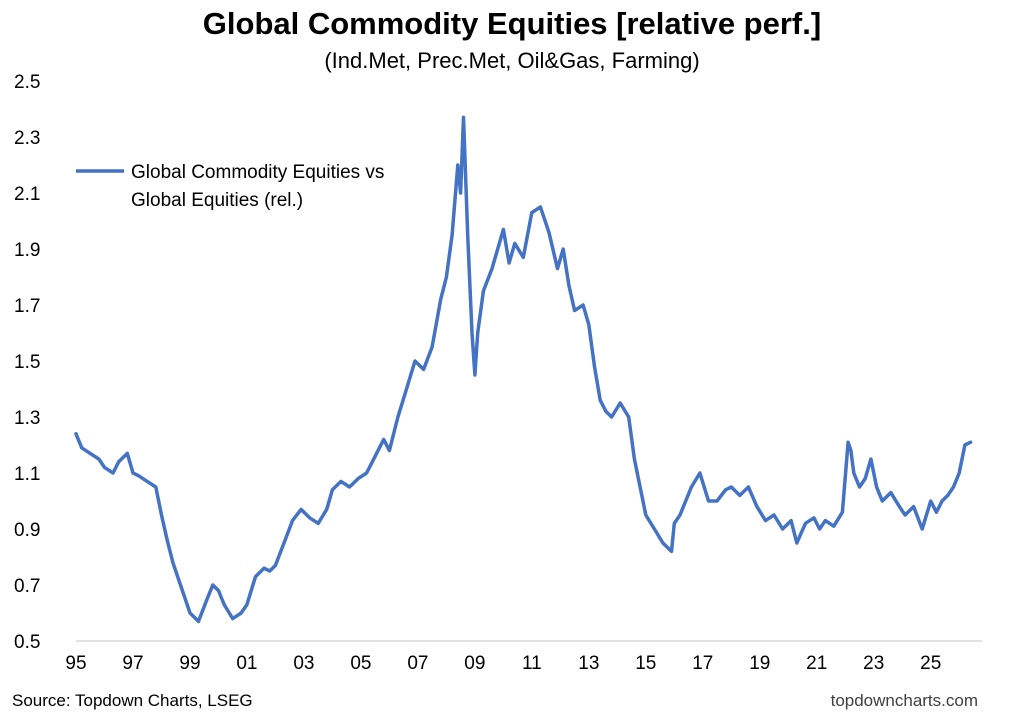 The image size is (1024, 719). Describe the element at coordinates (27, 530) in the screenshot. I see `y-tick-label: 0.9` at that location.